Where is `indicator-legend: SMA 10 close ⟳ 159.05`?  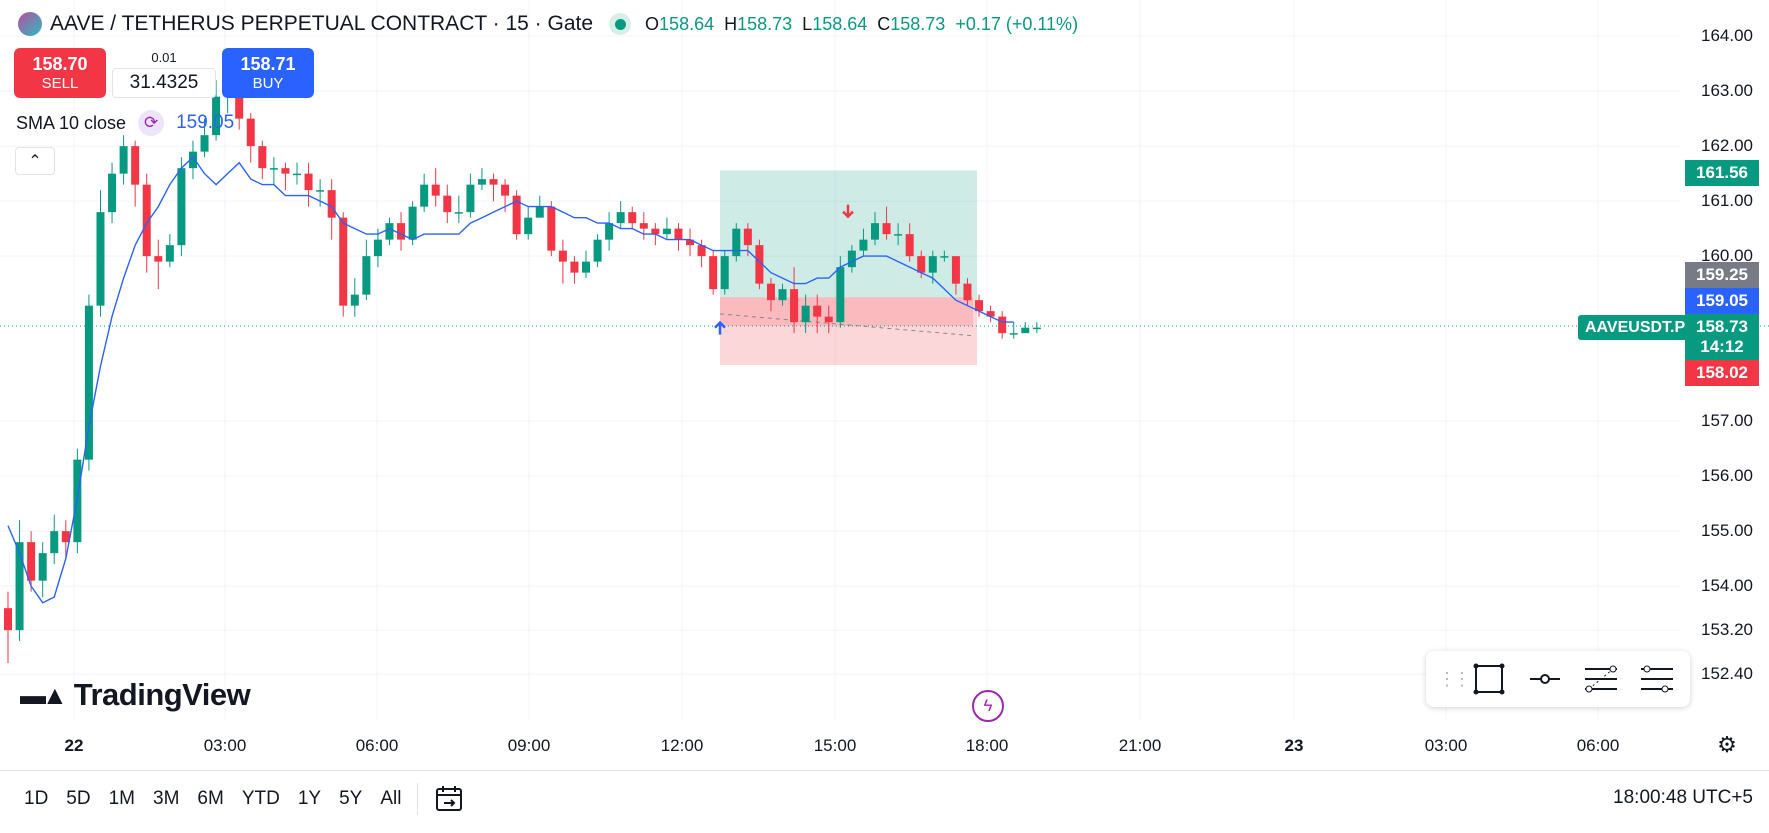
indicator-legend: SMA 10 close ⟳ 159.05 is located at coordinates (125, 123).